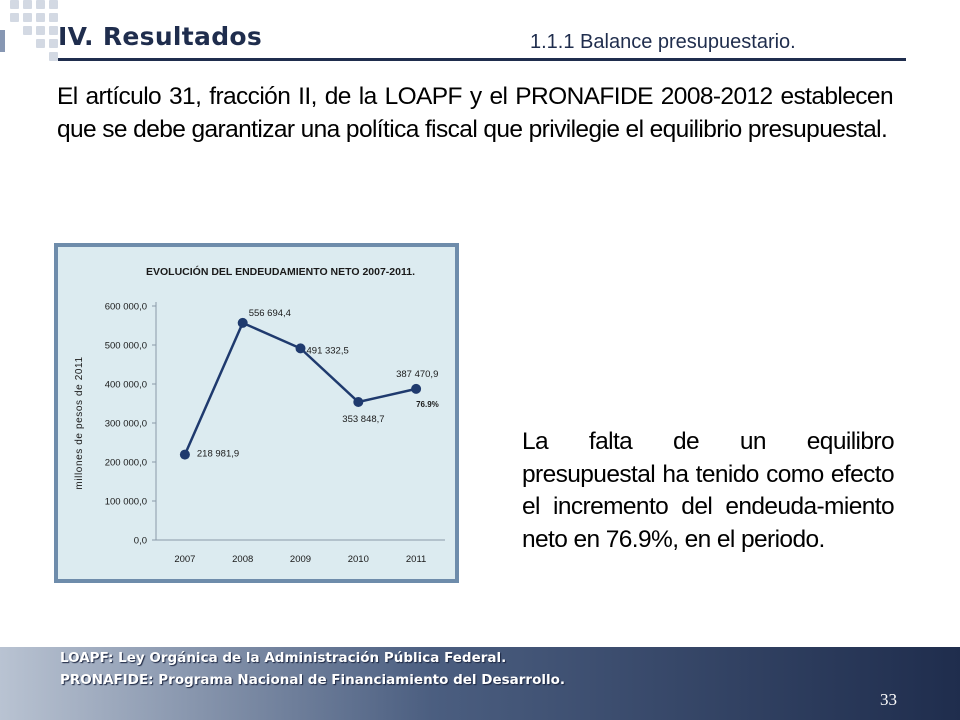 The width and height of the screenshot is (960, 720). Describe the element at coordinates (270, 313) in the screenshot. I see `data-label: 556 694,4` at that location.